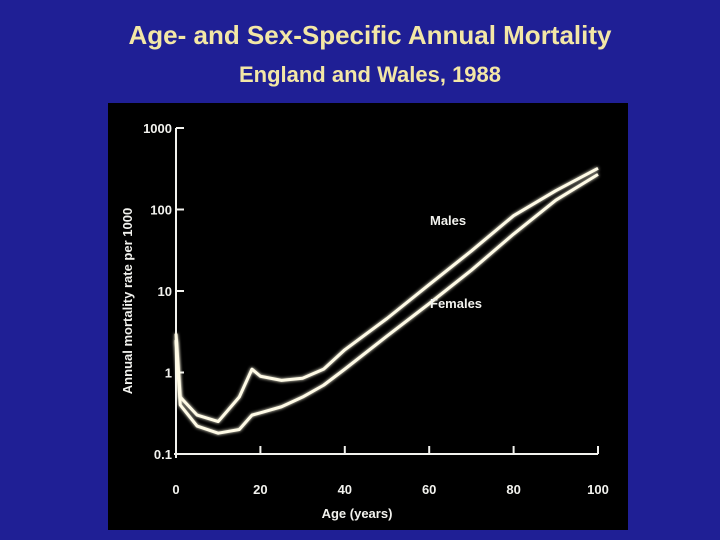 The image size is (720, 540). What do you see at coordinates (163, 454) in the screenshot?
I see `y-tick-label: 0.1` at bounding box center [163, 454].